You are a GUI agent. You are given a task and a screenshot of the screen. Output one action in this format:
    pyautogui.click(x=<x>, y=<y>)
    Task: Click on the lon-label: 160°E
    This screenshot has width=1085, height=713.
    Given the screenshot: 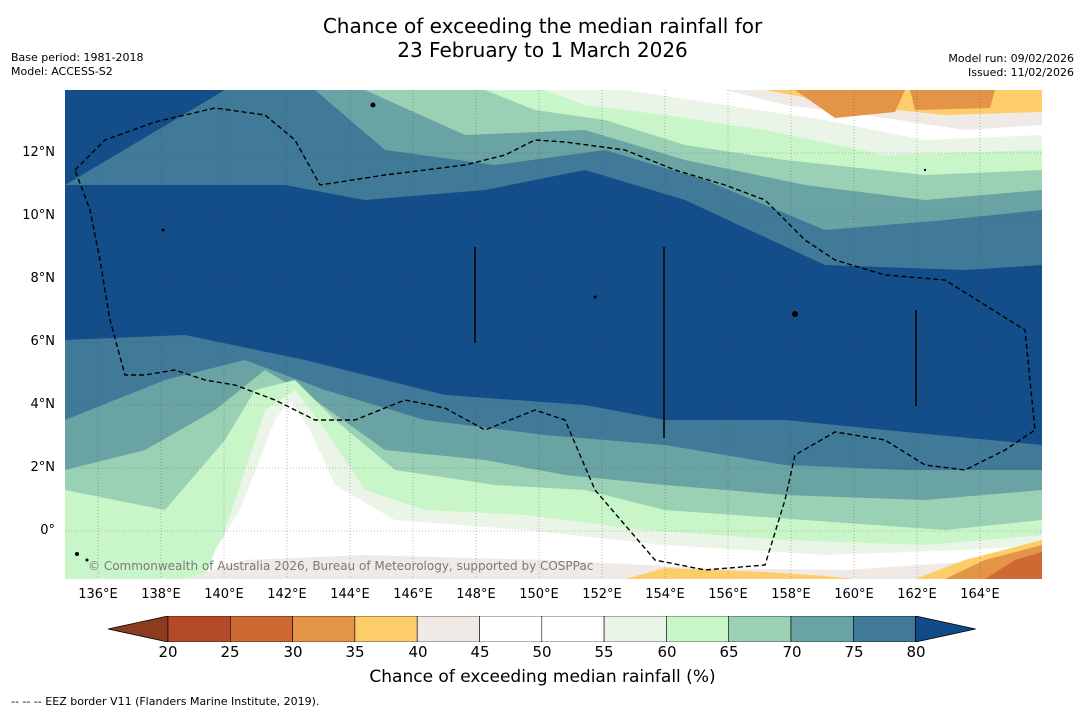 What is the action you would take?
    pyautogui.click(x=854, y=594)
    